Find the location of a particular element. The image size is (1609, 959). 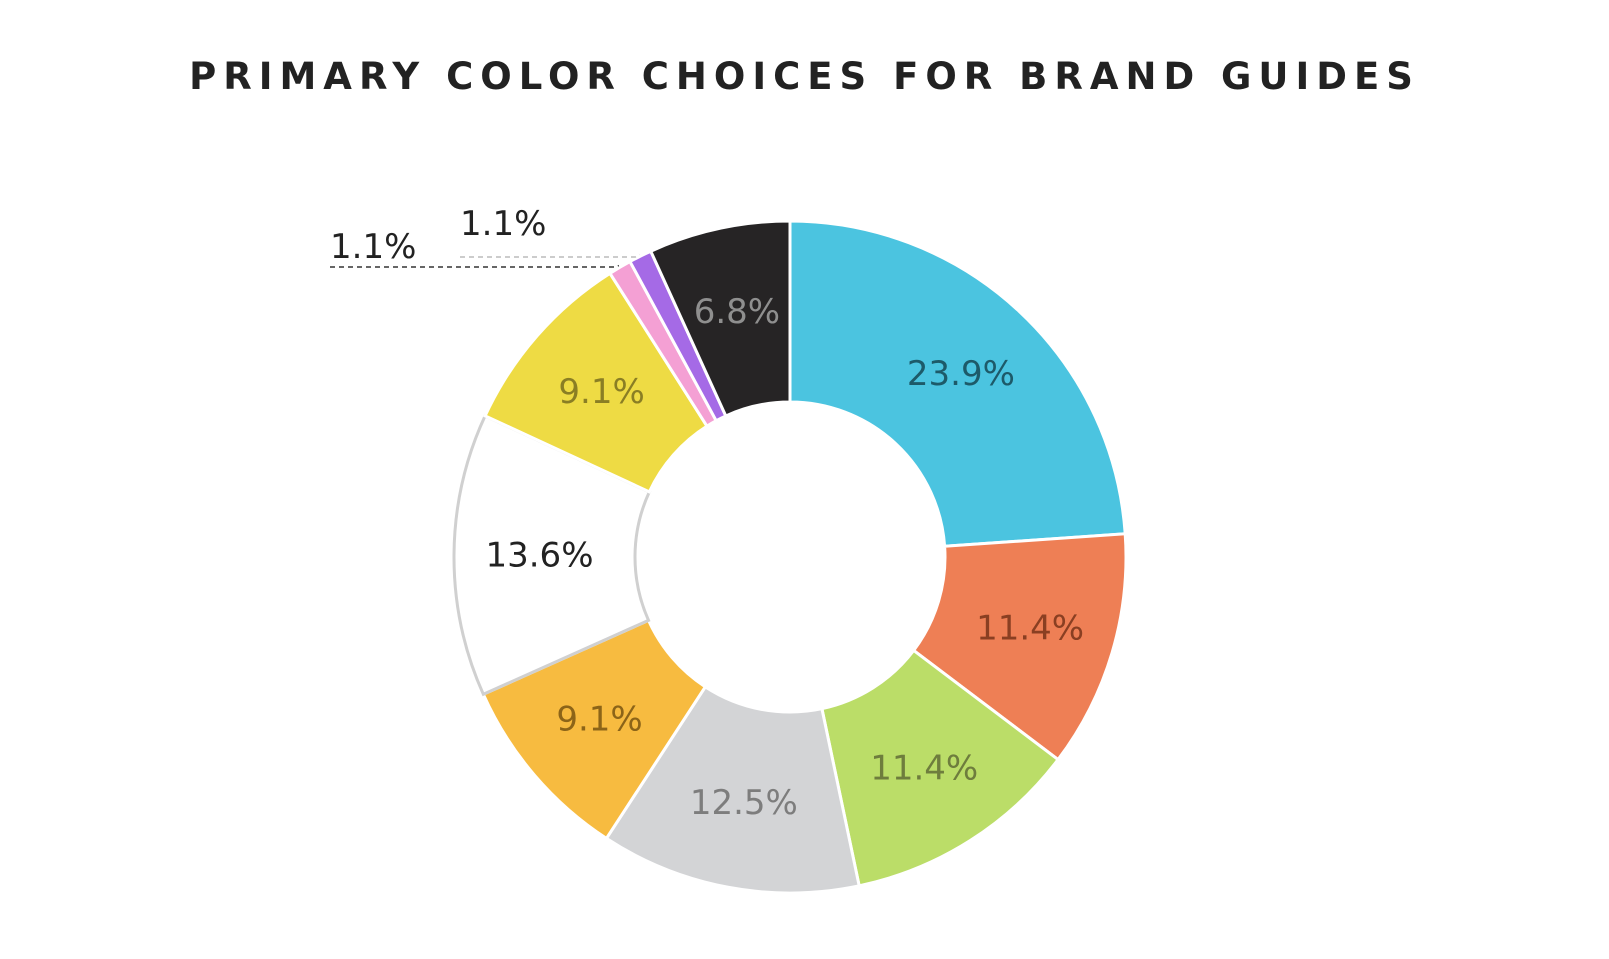

data-label: 6.8% is located at coordinates (737, 312).